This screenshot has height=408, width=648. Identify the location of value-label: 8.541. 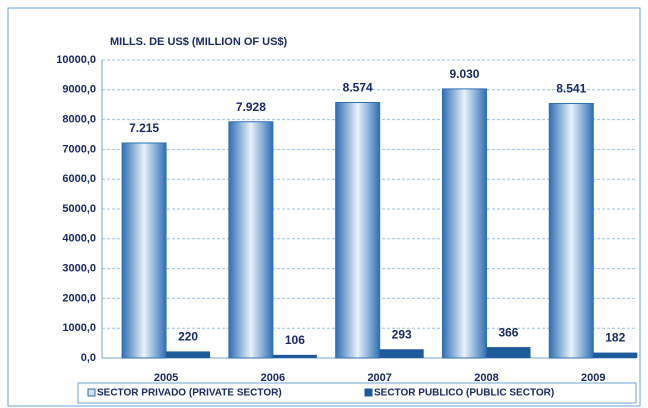
(571, 89).